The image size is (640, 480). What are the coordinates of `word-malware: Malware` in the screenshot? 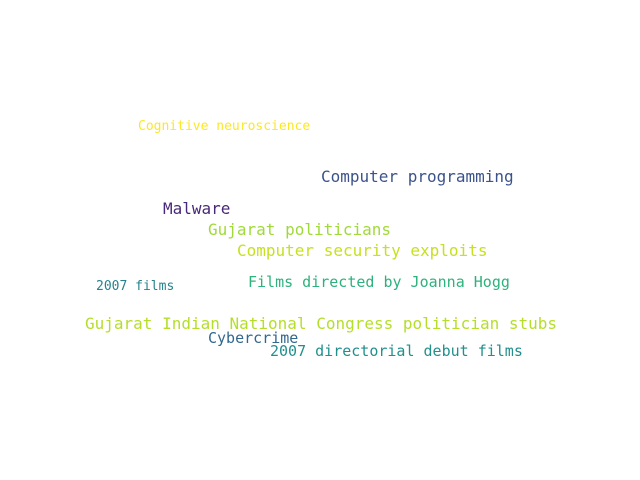 It's located at (197, 208).